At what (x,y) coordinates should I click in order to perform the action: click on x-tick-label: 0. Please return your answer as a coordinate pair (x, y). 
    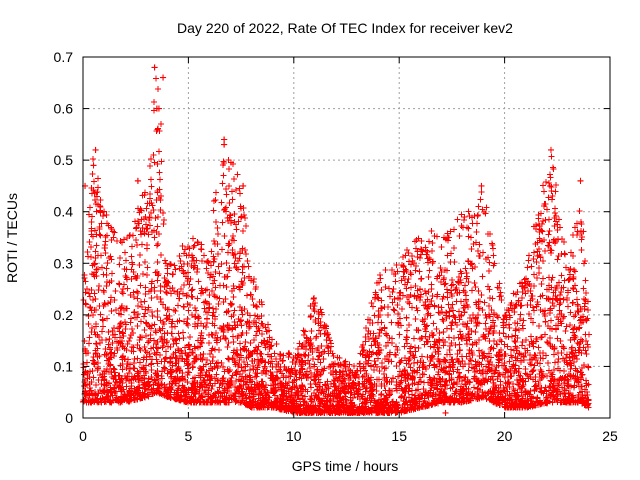
    Looking at the image, I should click on (83, 436).